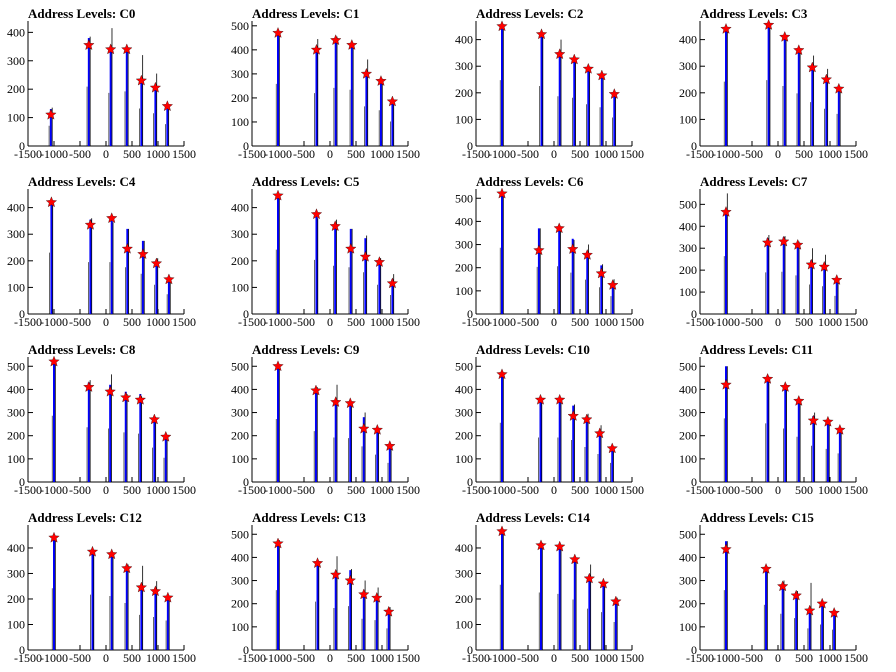  I want to click on chart-title: Address Levels: C15, so click(757, 517).